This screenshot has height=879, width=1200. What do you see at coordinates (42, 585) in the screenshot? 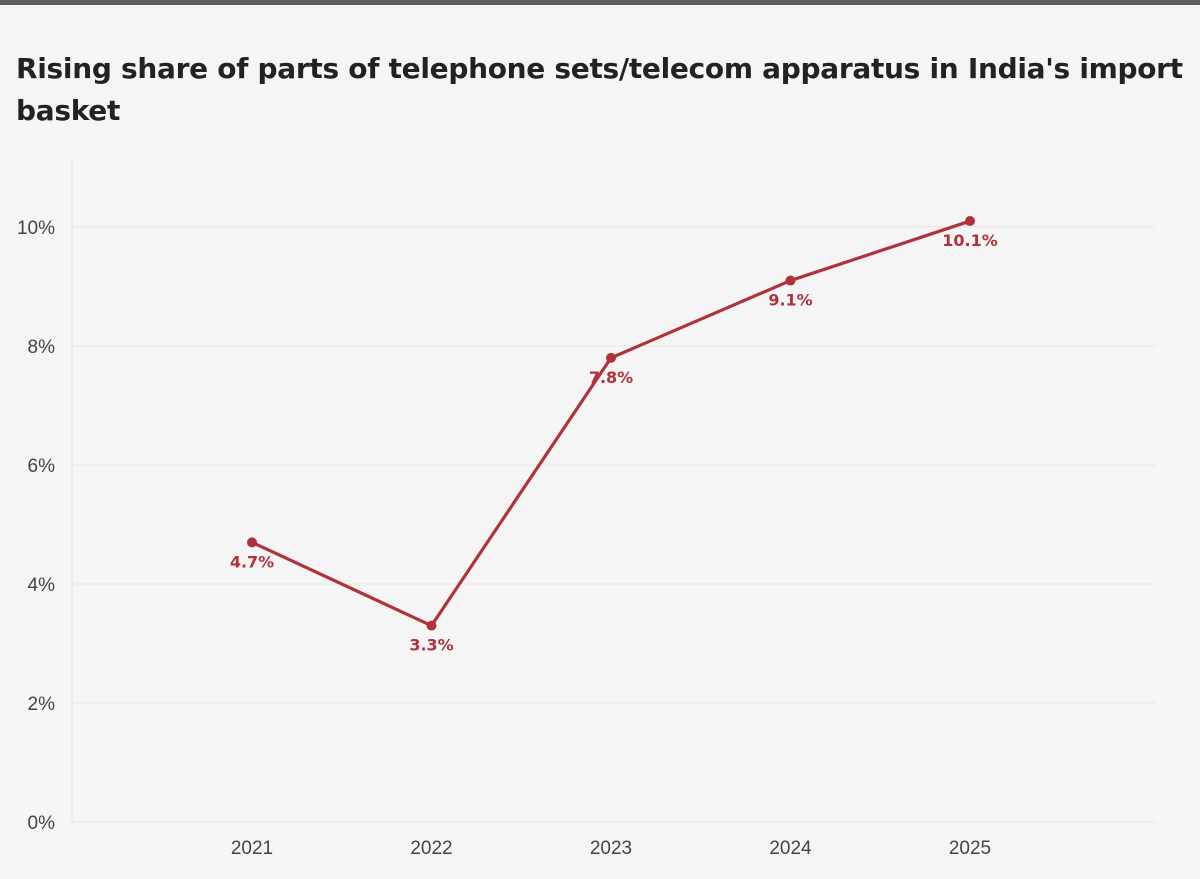
I see `y-tick-label: 4%` at bounding box center [42, 585].